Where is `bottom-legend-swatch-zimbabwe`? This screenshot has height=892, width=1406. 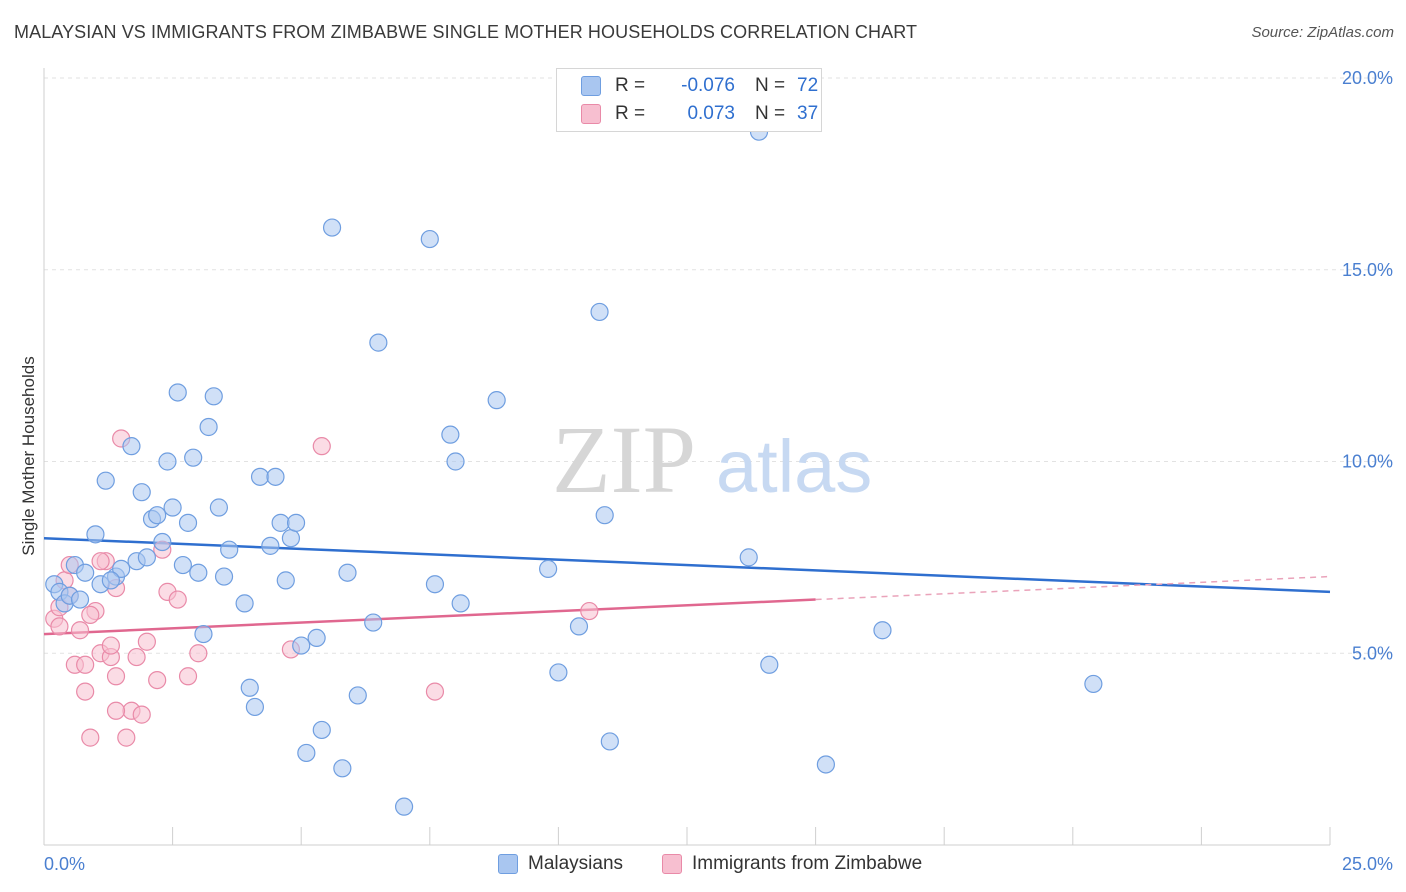
bottom-legend-swatch-zimbabwe is located at coordinates (672, 864).